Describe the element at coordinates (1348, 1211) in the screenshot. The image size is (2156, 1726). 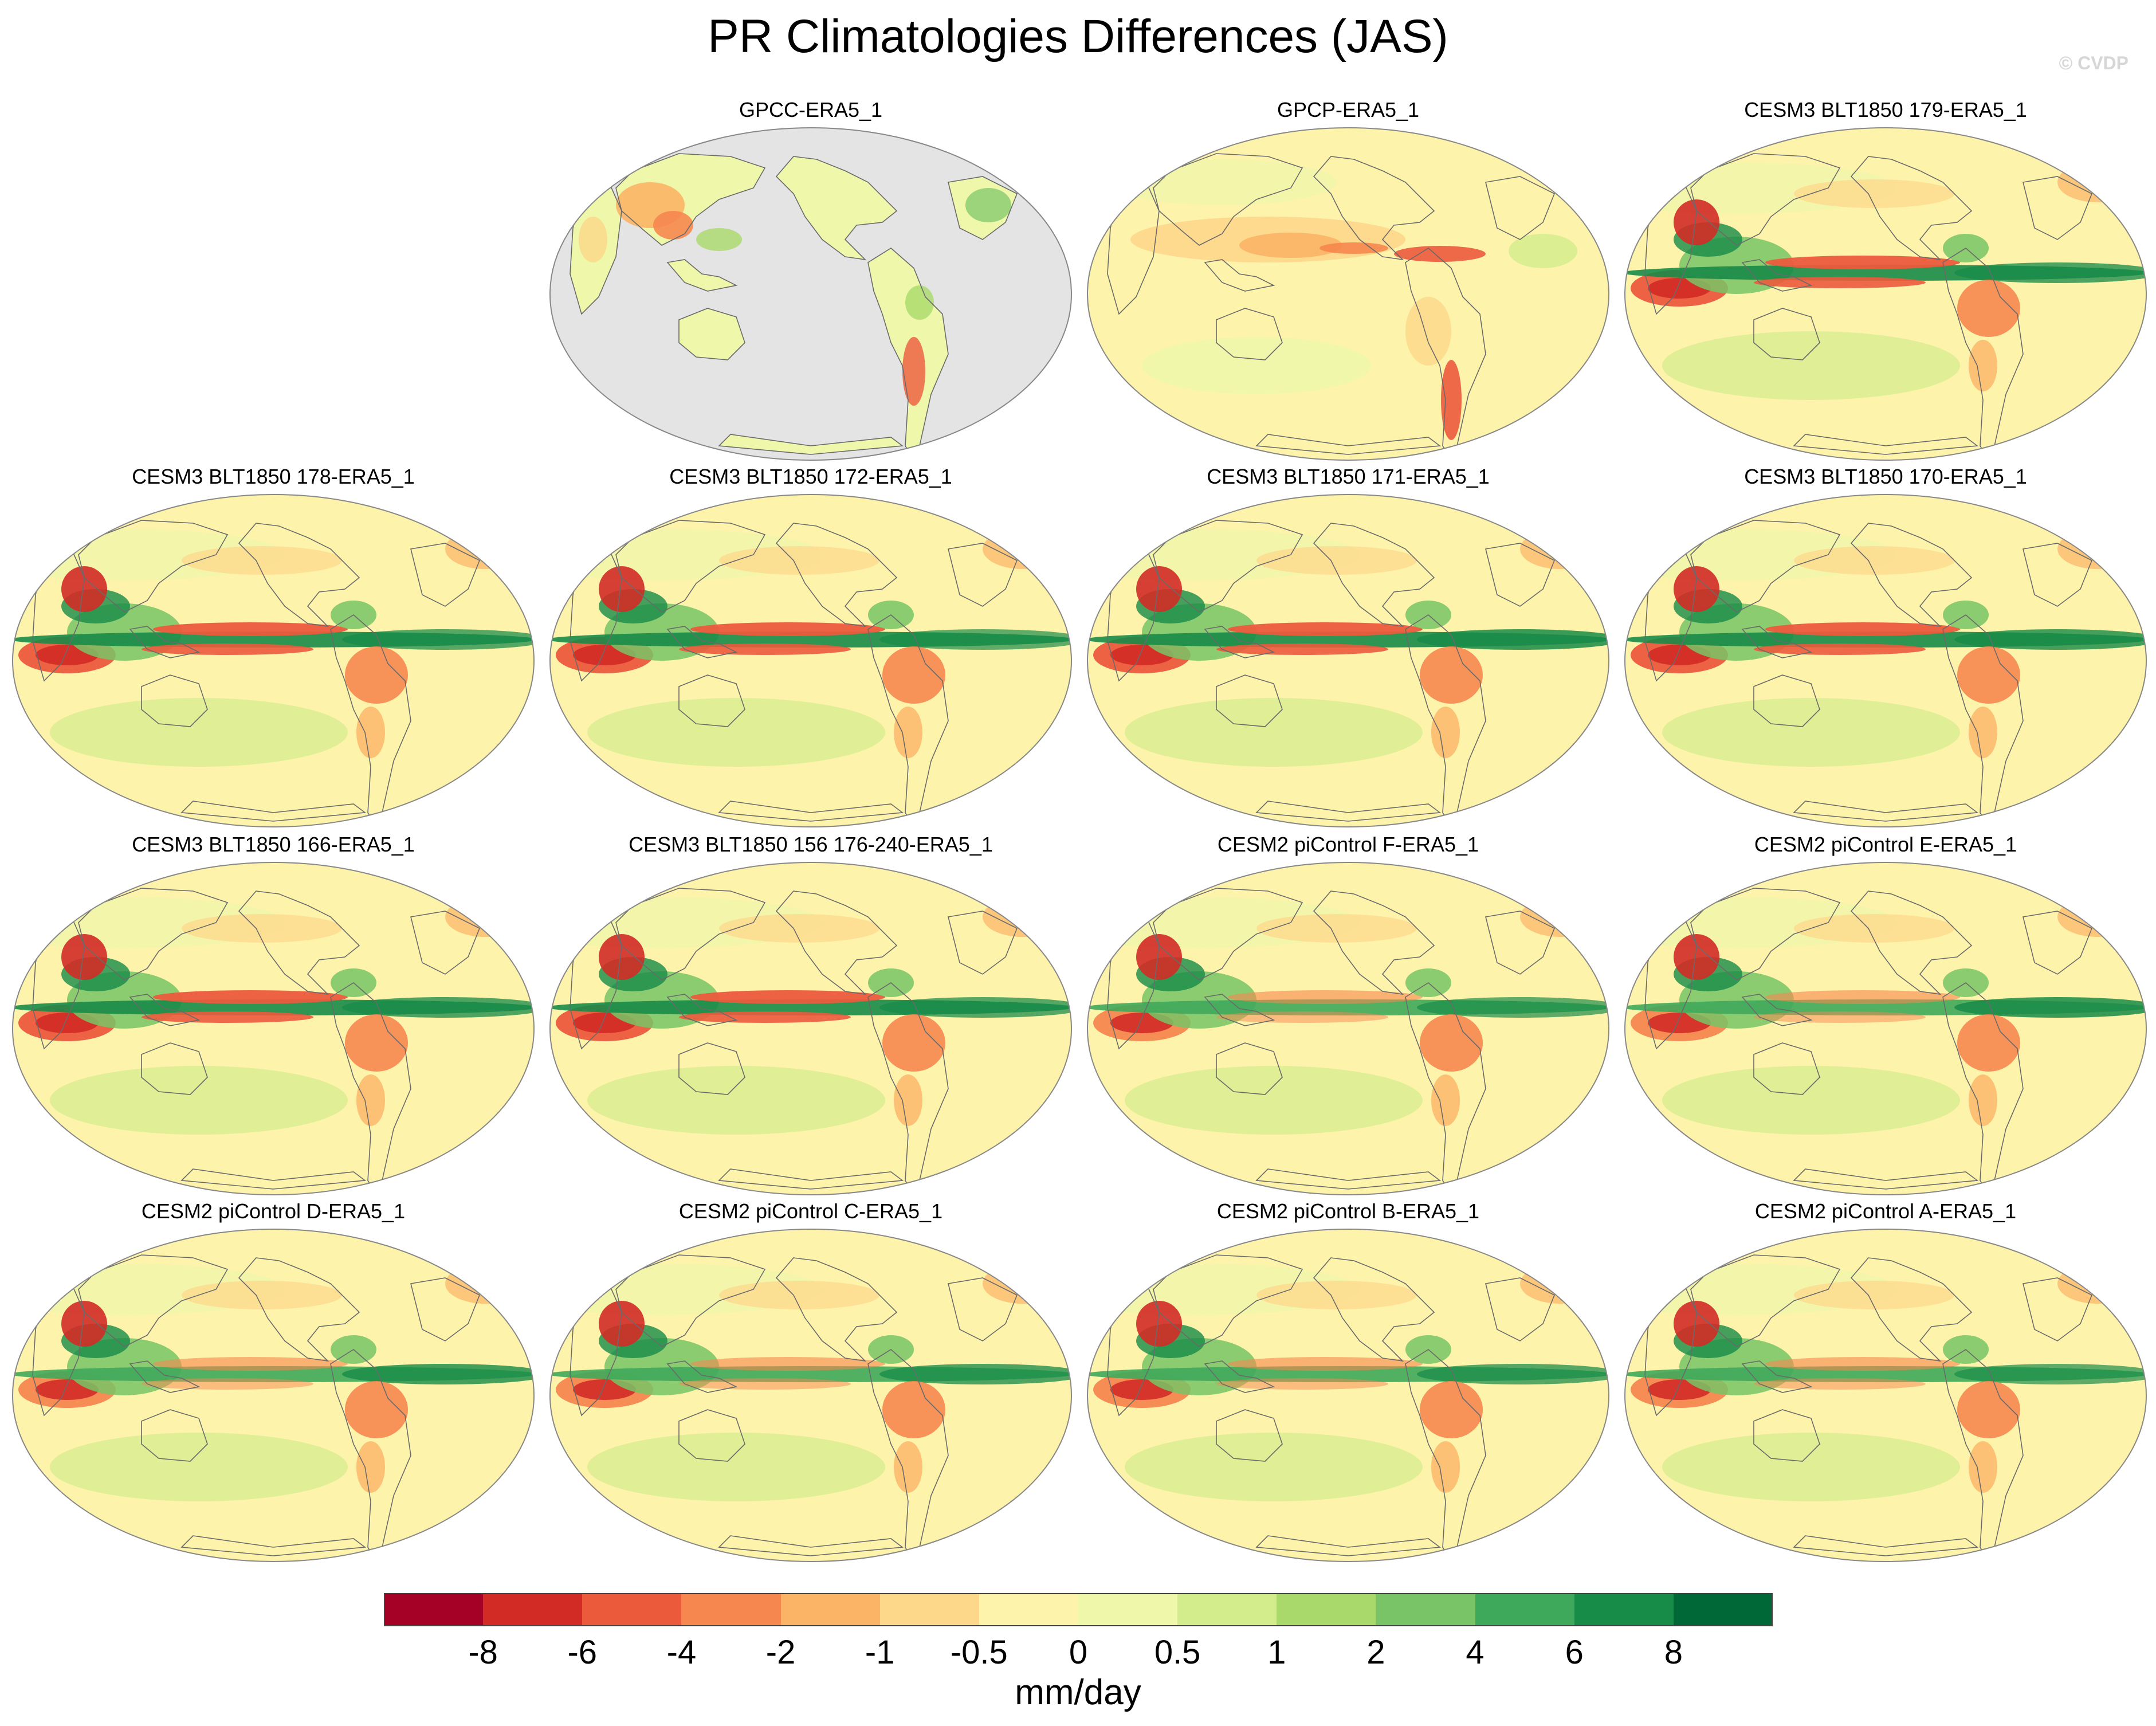
I see `panel-title: CESM2 piControl B-ERA5_1` at that location.